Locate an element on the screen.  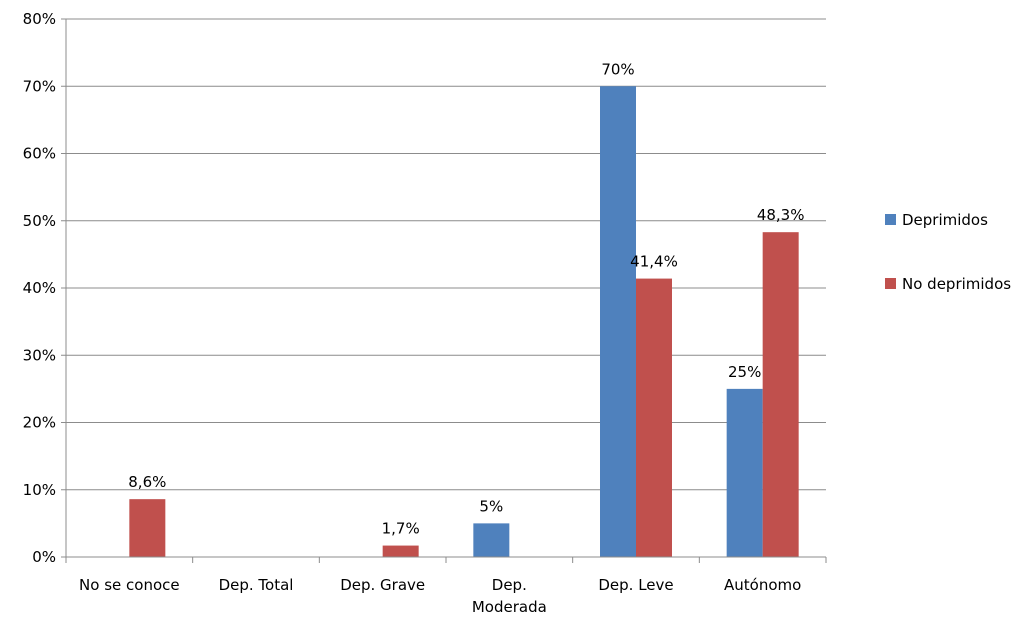
x-tick-label: Dep. Moderada is located at coordinates (509, 596).